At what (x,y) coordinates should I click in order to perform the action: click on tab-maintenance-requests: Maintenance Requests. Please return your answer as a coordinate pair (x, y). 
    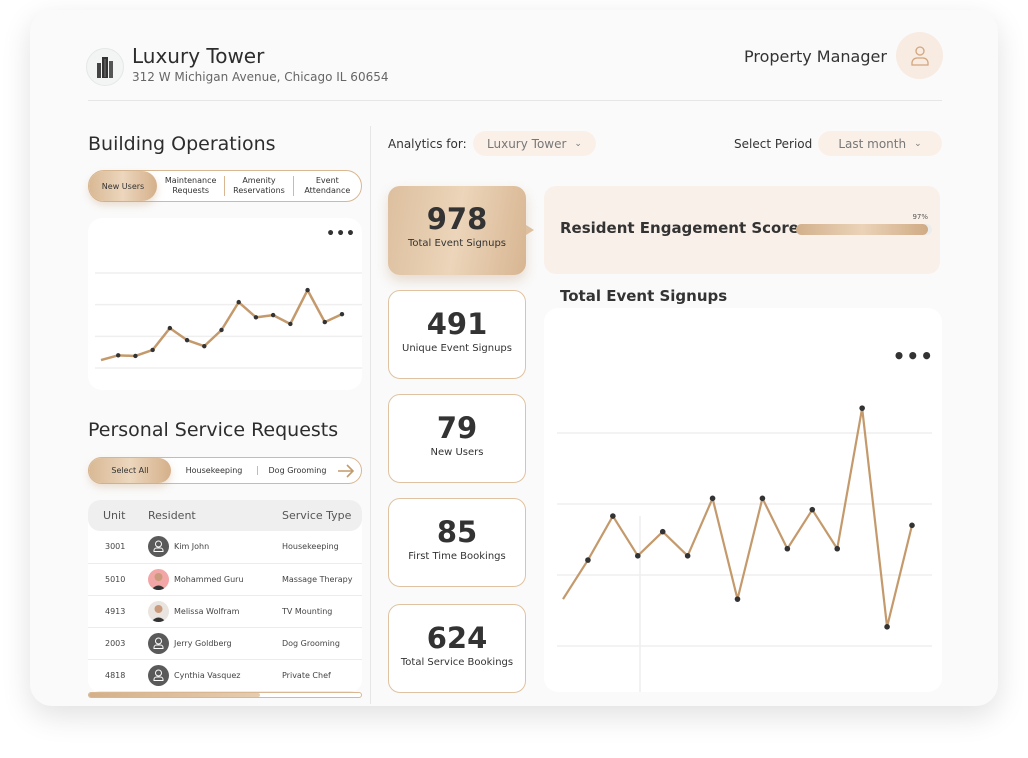
    Looking at the image, I should click on (190, 185).